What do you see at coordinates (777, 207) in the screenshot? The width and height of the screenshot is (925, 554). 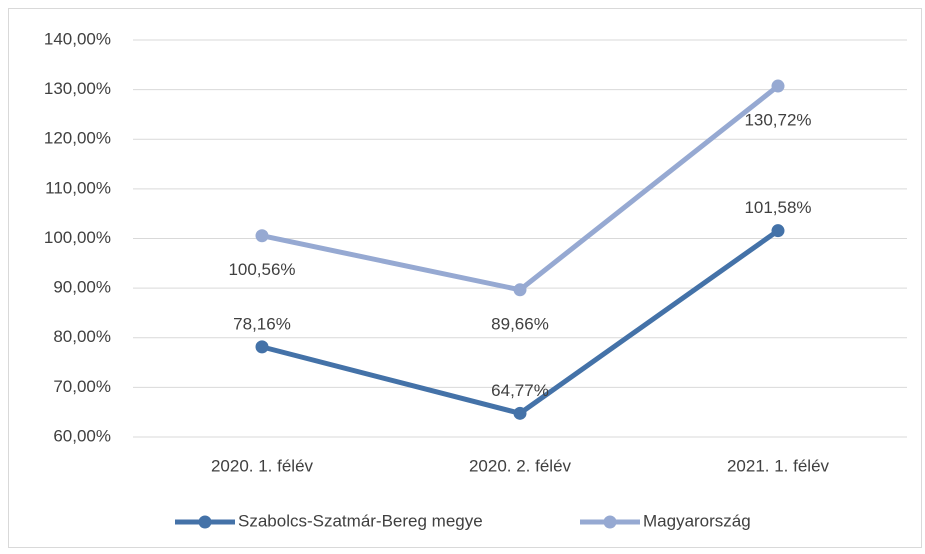 I see `data-label: 101,58%` at bounding box center [777, 207].